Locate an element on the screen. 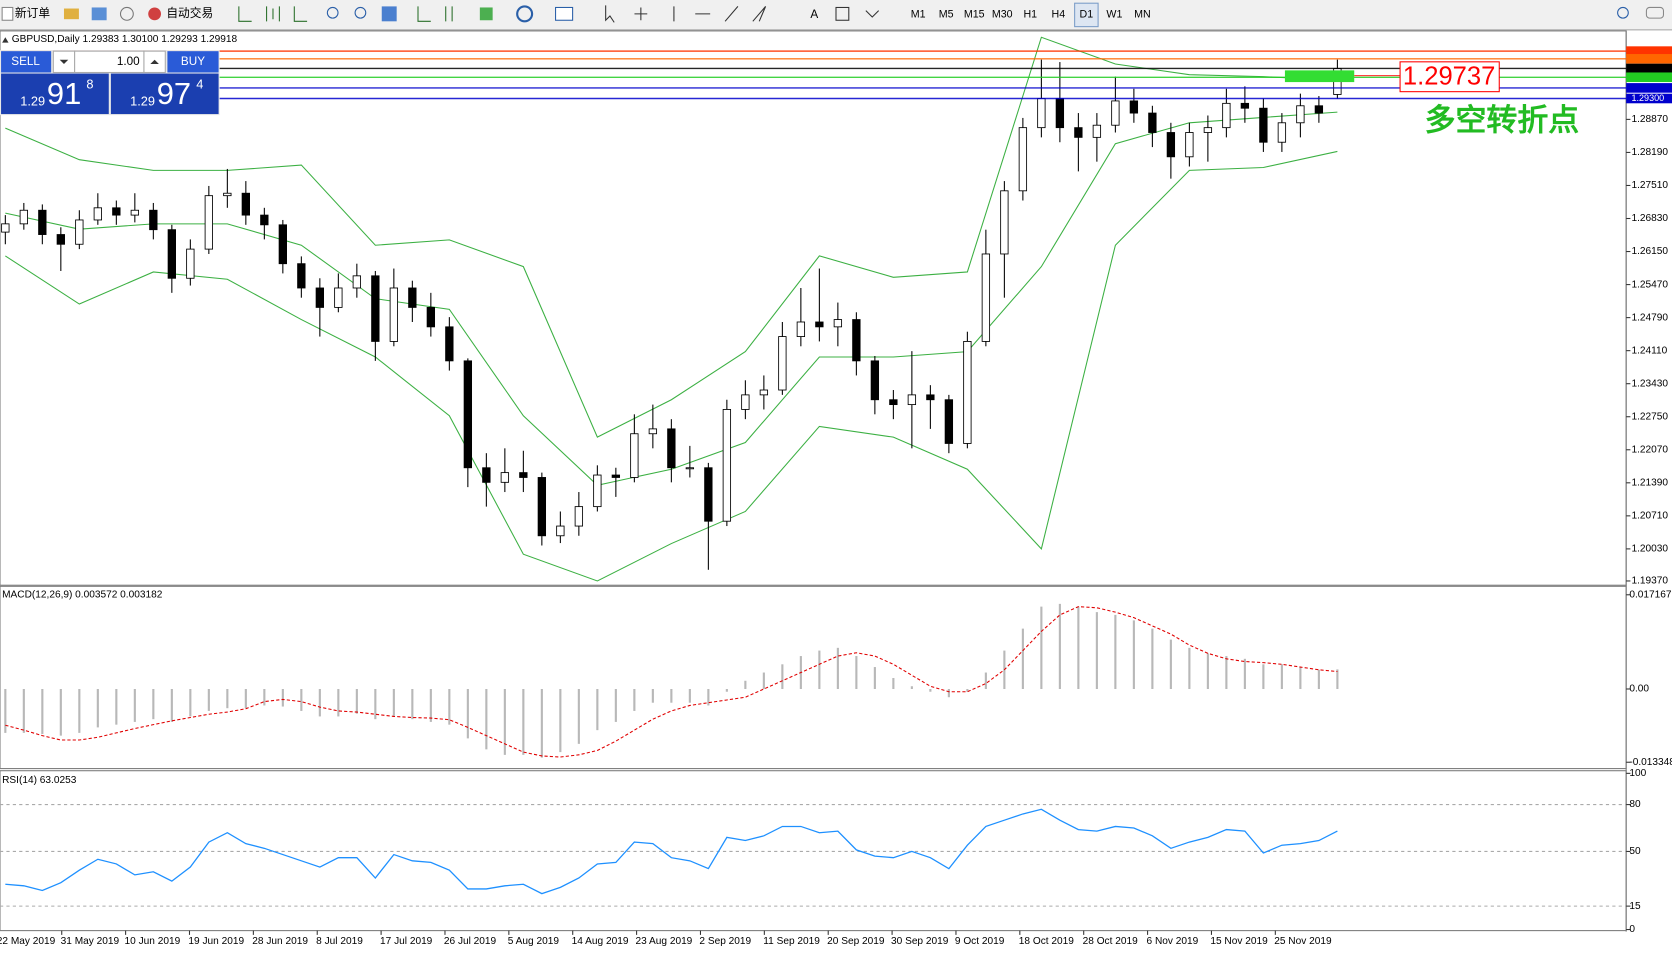 The image size is (1672, 953). periods-icon is located at coordinates (525, 14).